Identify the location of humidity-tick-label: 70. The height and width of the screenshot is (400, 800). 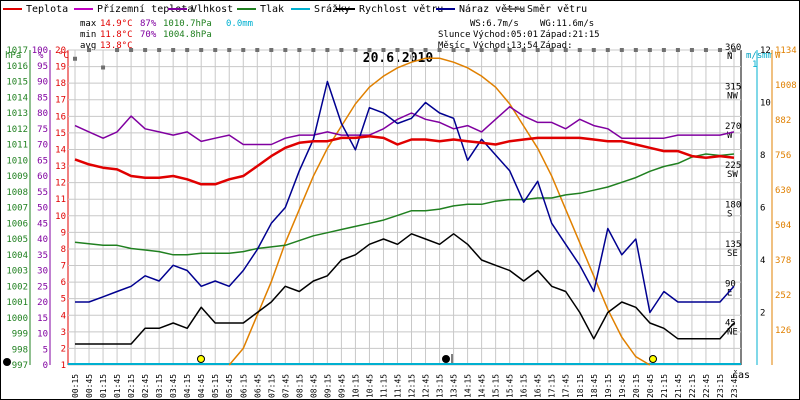
(42, 146).